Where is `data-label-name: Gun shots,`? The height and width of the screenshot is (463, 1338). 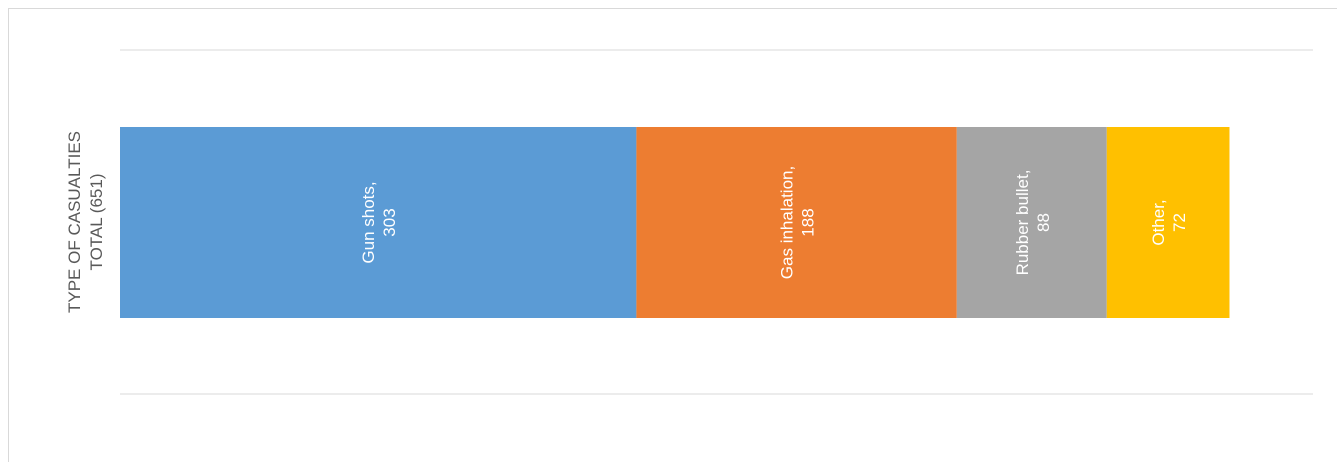
data-label-name: Gun shots, is located at coordinates (368, 222).